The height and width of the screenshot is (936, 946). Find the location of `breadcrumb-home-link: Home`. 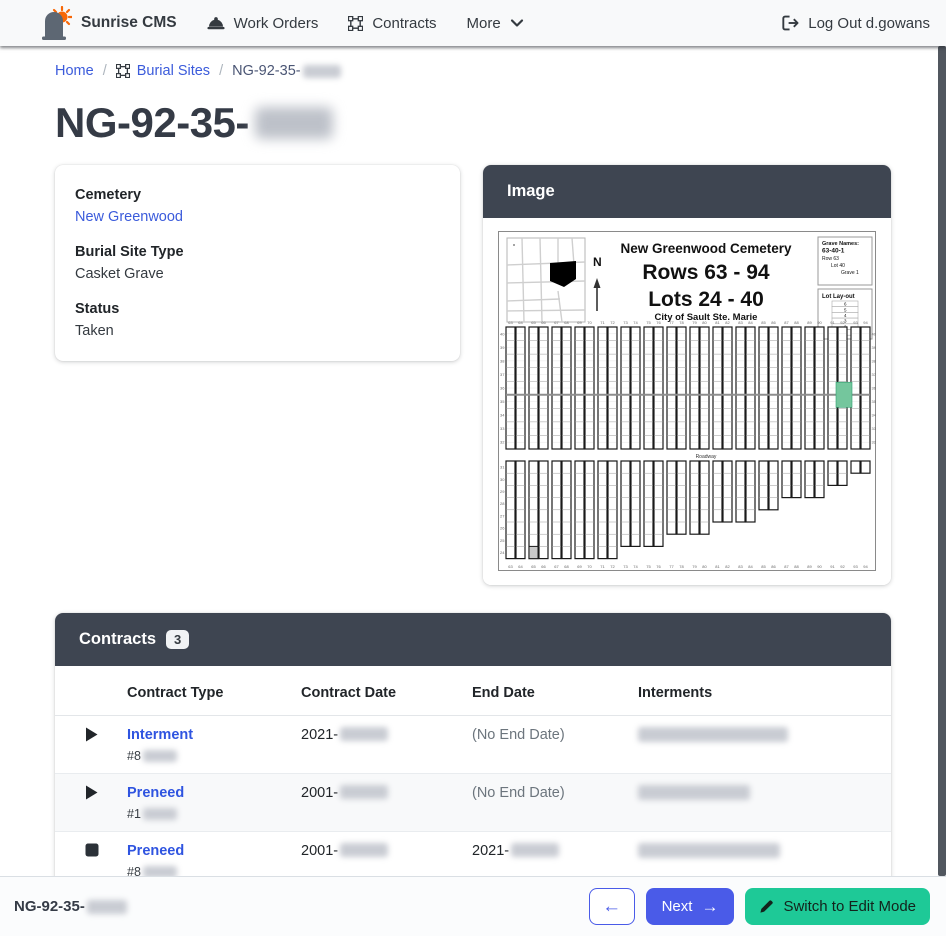

breadcrumb-home-link: Home is located at coordinates (74, 71).